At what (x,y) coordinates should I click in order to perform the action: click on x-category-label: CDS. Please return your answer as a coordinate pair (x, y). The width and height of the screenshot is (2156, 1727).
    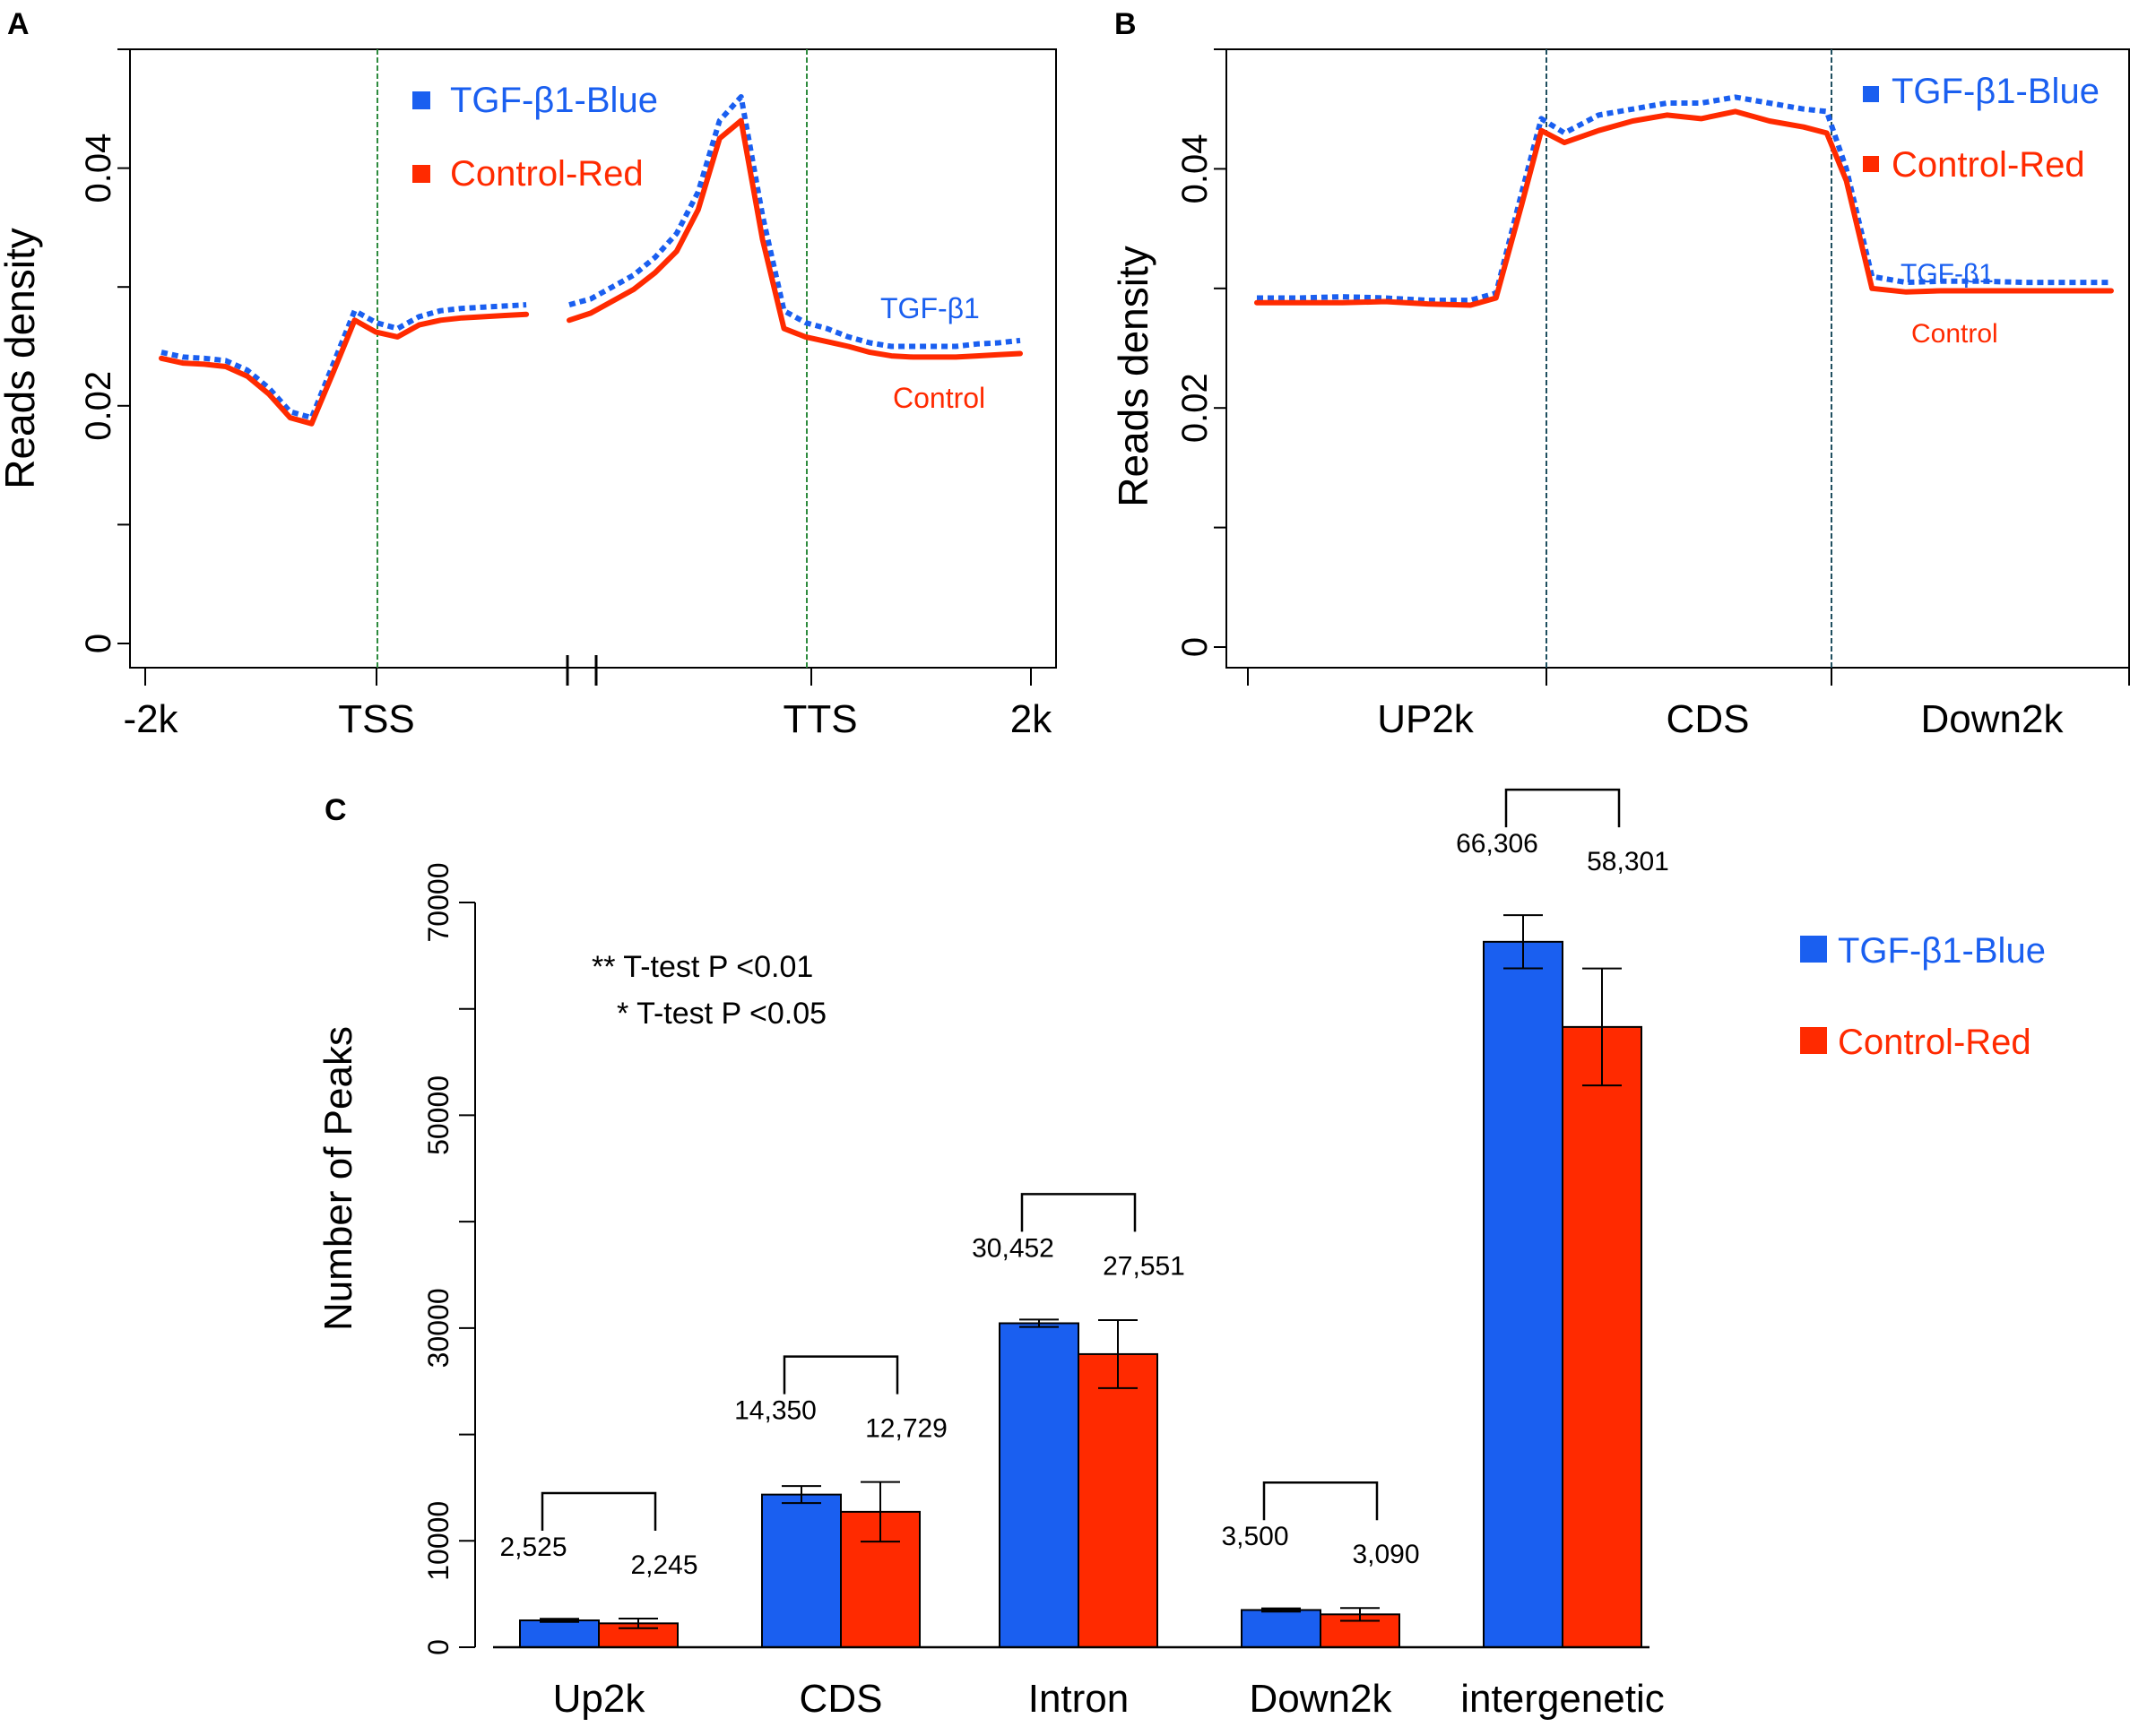
    Looking at the image, I should click on (841, 1699).